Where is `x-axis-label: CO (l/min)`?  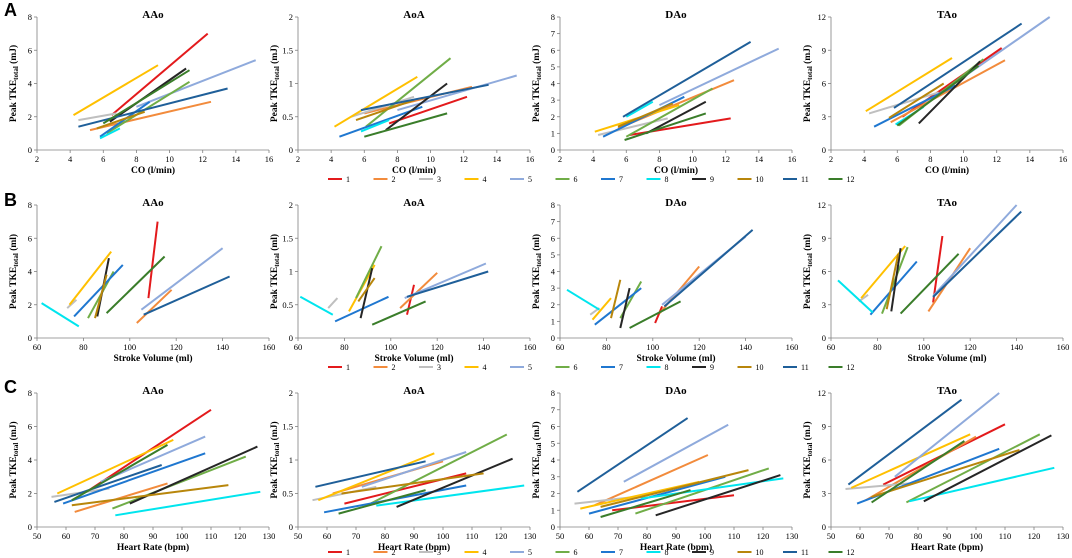 x-axis-label: CO (l/min) is located at coordinates (947, 170).